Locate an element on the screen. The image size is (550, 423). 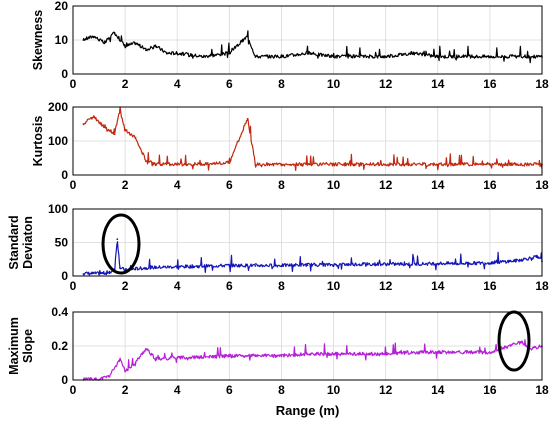
y-tick-label: 100 is located at coordinates (58, 141).